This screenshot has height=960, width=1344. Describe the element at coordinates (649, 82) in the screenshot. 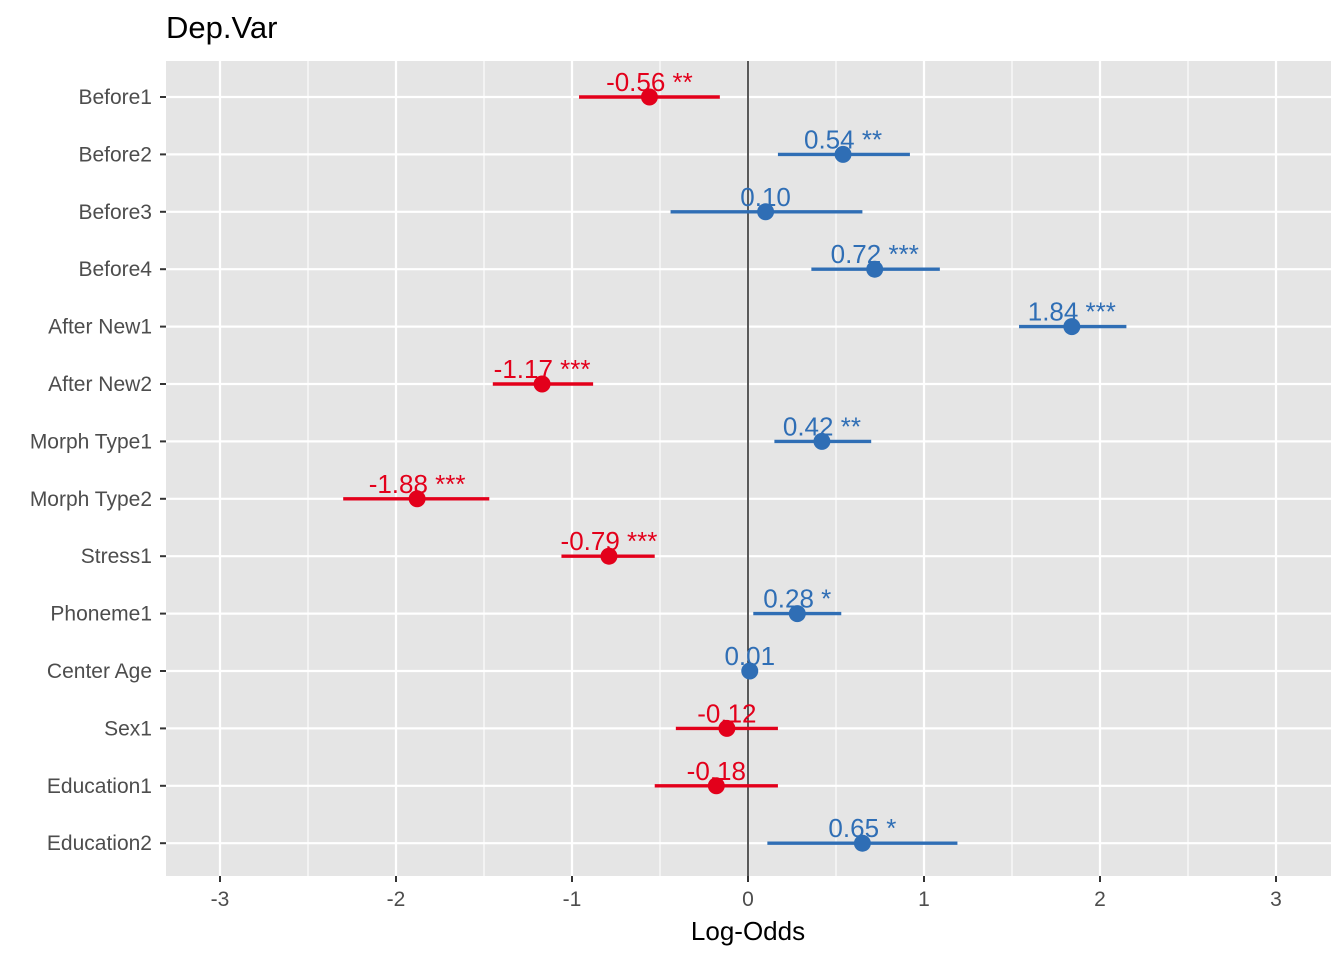

I see `estimate-label: -0.56 **` at that location.